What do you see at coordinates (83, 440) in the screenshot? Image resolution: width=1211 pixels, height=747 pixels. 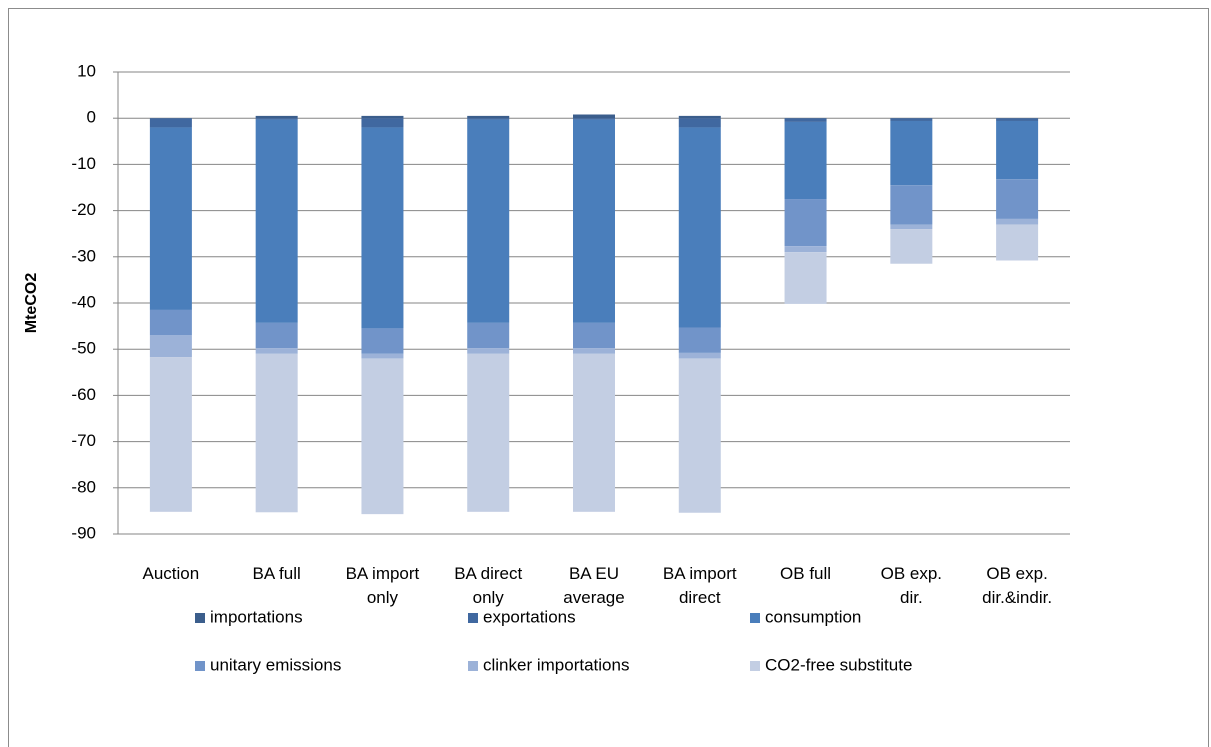 I see `y-tick-label: -70` at bounding box center [83, 440].